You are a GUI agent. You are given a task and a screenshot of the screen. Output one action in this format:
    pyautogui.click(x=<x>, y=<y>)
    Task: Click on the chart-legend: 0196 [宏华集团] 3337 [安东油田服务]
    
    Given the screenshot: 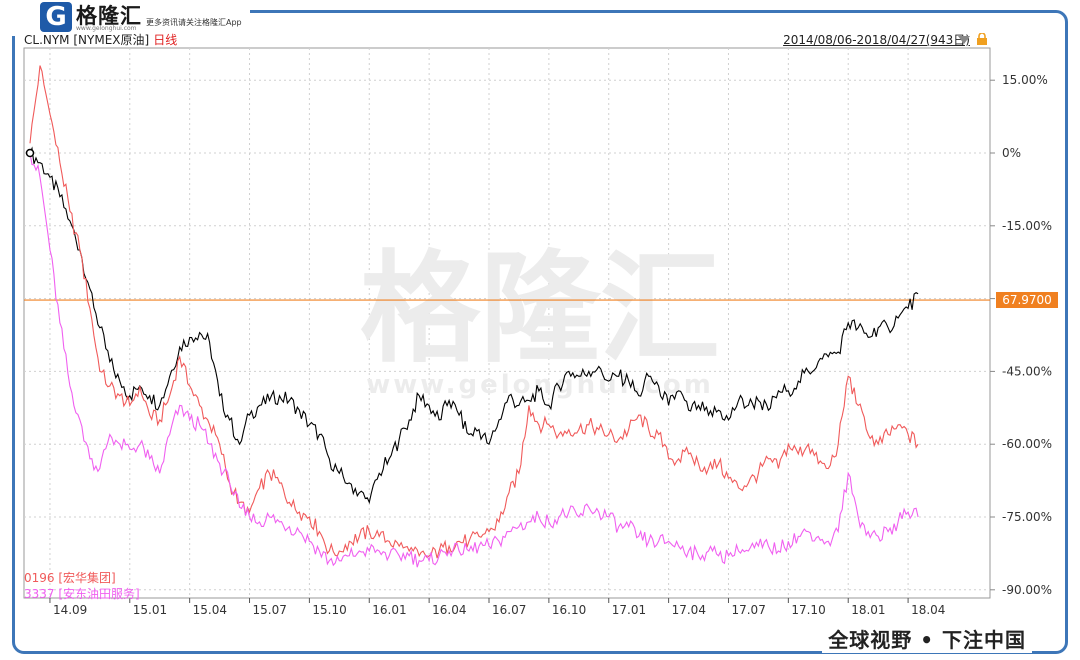 What is the action you would take?
    pyautogui.click(x=82, y=586)
    